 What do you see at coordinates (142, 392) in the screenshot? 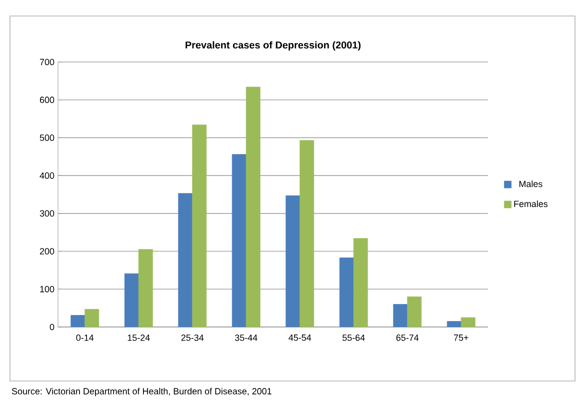
I see `source-note: Source: Victorian Department of Health, Burden of Disease, 2001` at bounding box center [142, 392].